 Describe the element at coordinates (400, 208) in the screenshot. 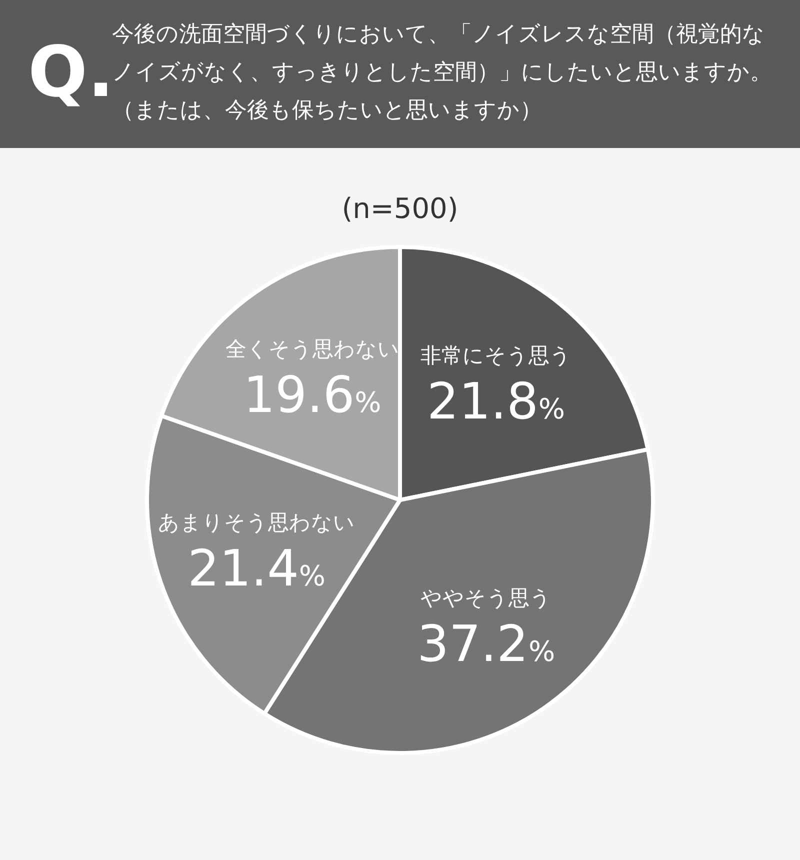

I see `chart-subtitle: (n=500)` at that location.